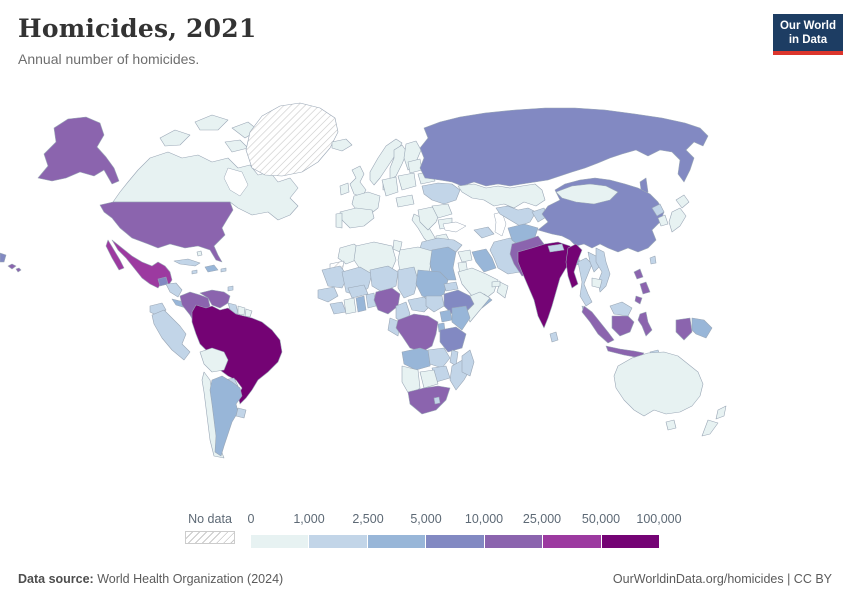  What do you see at coordinates (390, 186) in the screenshot?
I see `country-germany` at bounding box center [390, 186].